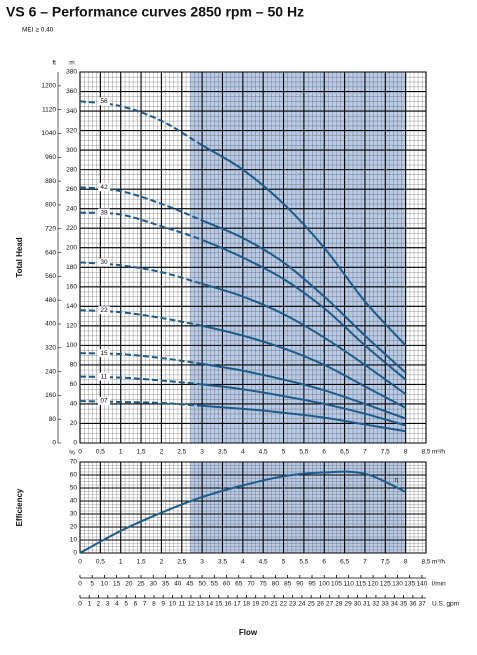 Image resolution: width=477 pixels, height=655 pixels. I want to click on extra-tick-label: 25, so click(312, 604).